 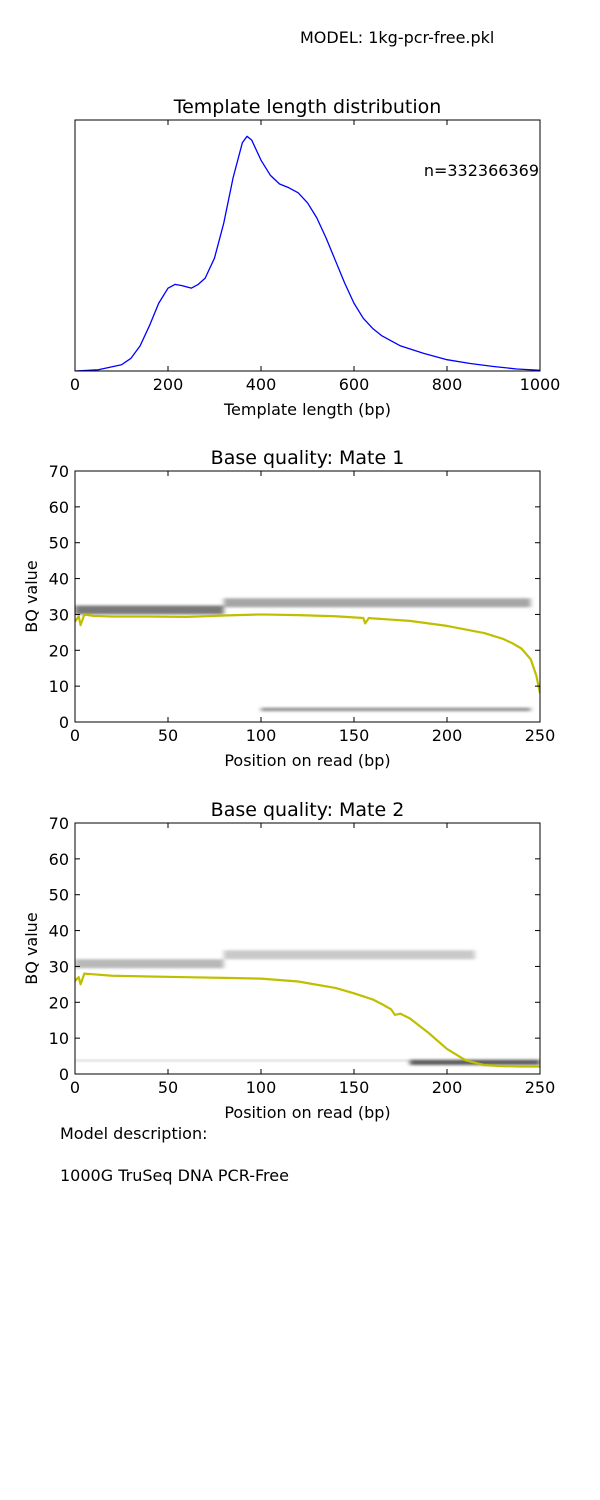 What do you see at coordinates (307, 107) in the screenshot?
I see `chart-title: Template length distribution` at bounding box center [307, 107].